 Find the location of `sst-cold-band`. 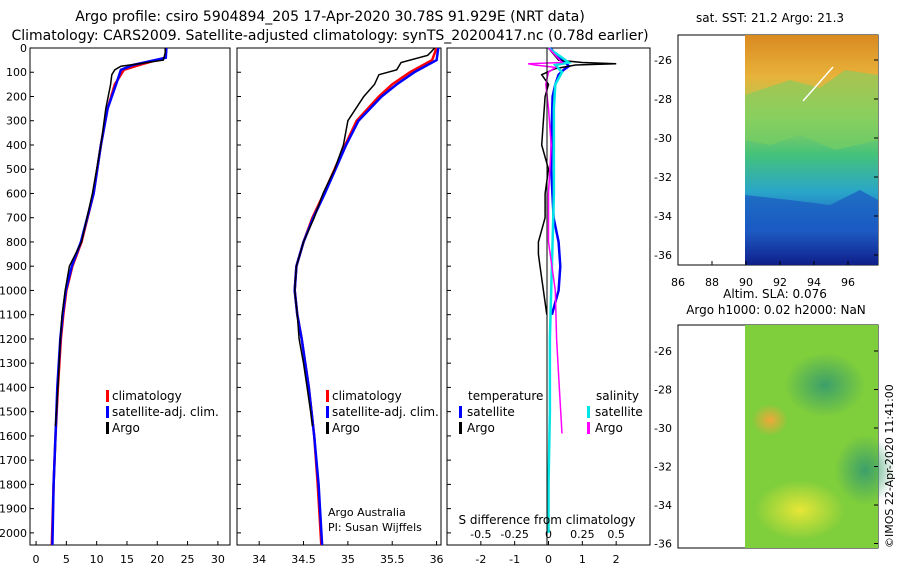

sst-cold-band is located at coordinates (811, 210).